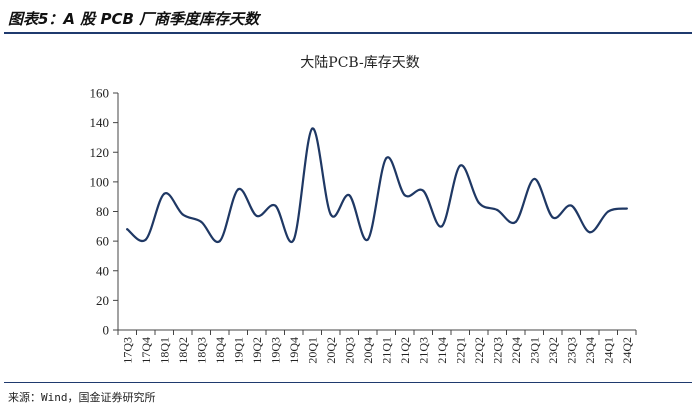 The height and width of the screenshot is (410, 700). I want to click on y-tick-label: 20, so click(102, 300).